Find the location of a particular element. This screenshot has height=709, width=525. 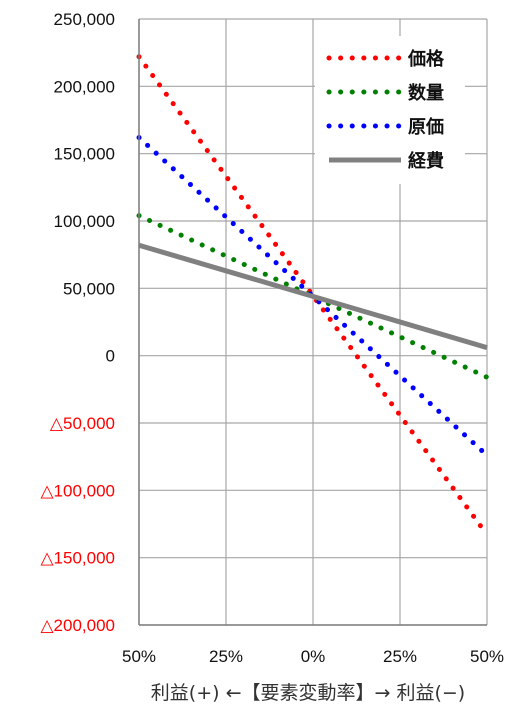

legend-label-2: 数量 is located at coordinates (426, 93).